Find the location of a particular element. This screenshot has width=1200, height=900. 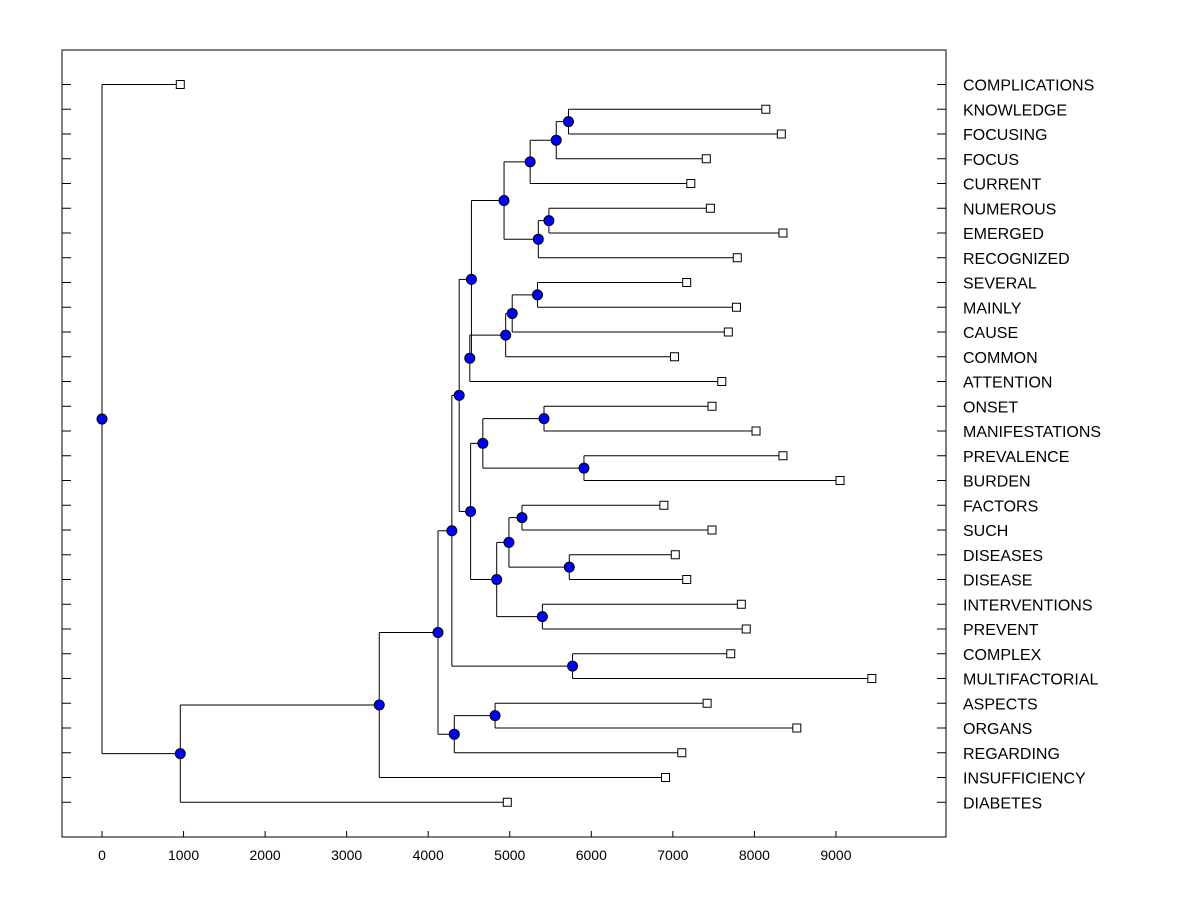

leaf-label: NUMEROUS is located at coordinates (1009, 209).